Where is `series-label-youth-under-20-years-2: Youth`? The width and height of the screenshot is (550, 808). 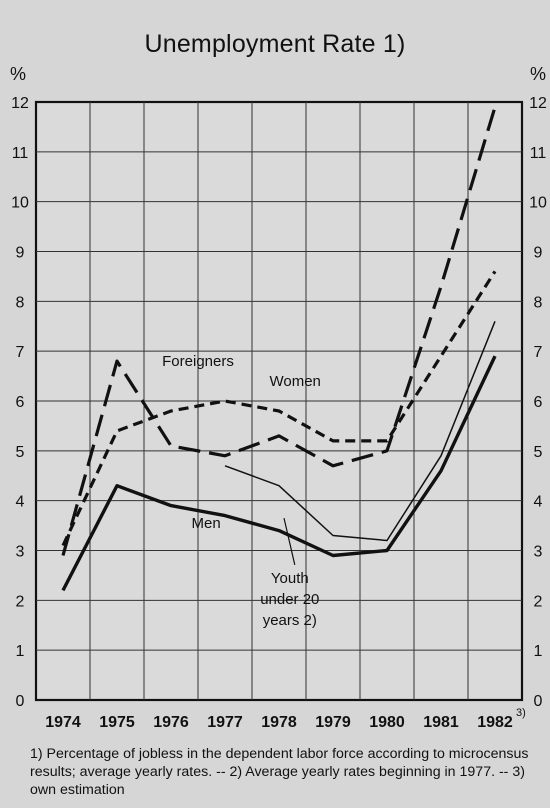 series-label-youth-under-20-years-2: Youth is located at coordinates (290, 578).